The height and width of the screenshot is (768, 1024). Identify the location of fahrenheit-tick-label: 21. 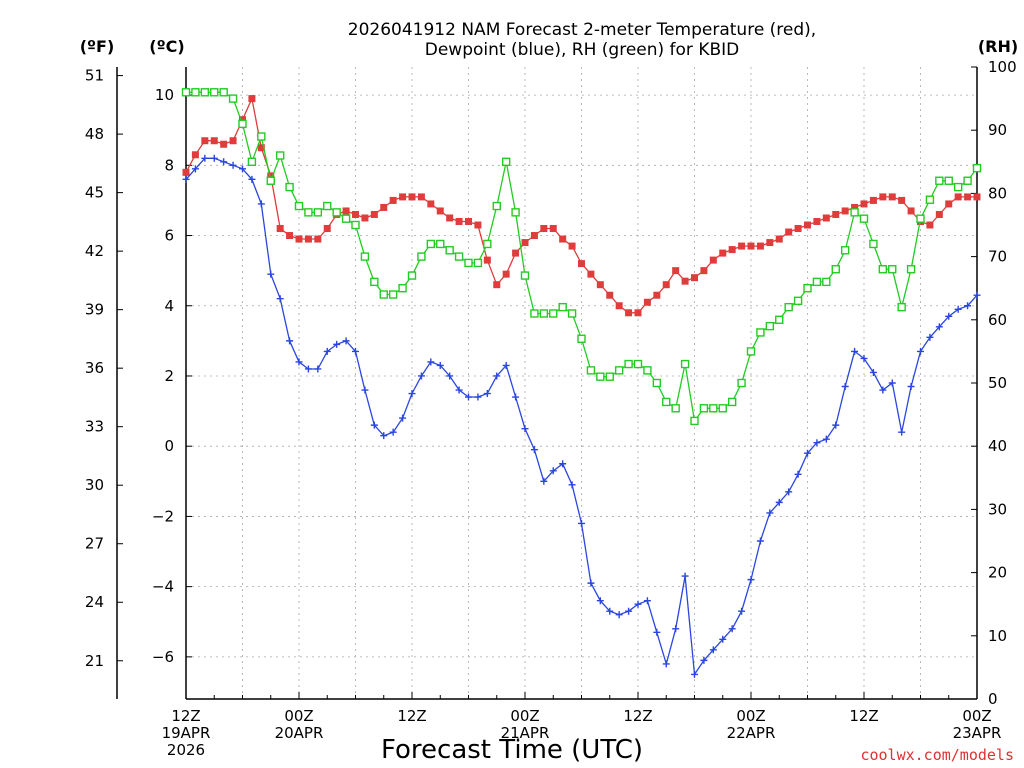
(94, 661).